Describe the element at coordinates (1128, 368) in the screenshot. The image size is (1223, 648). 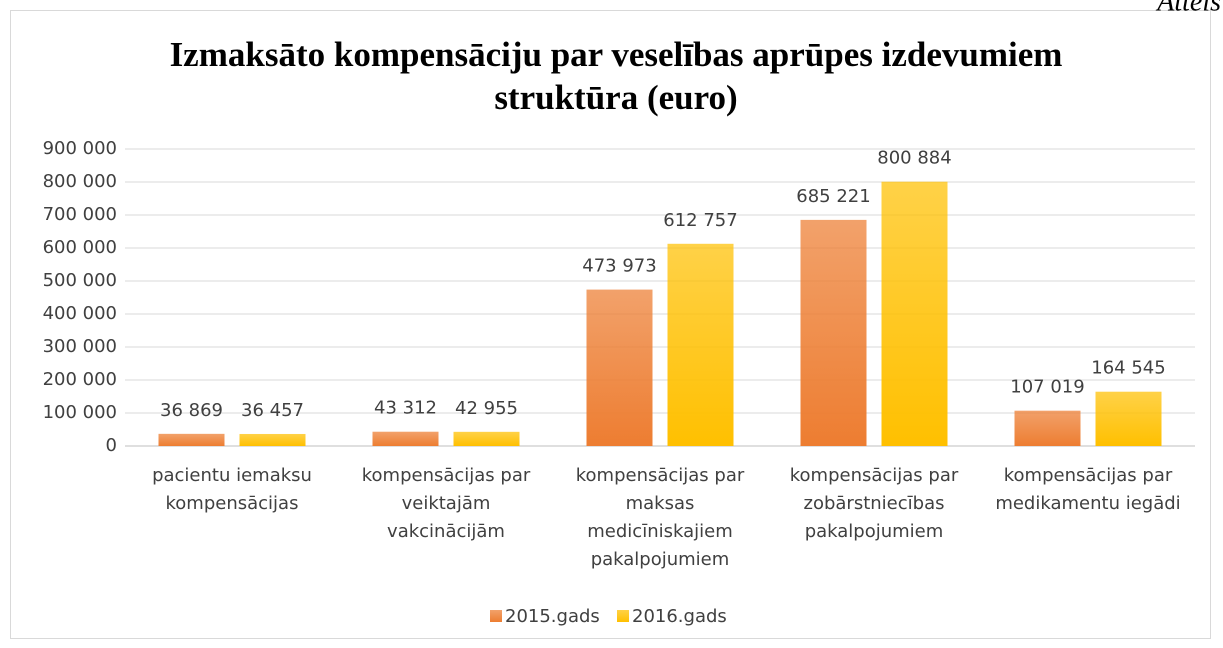
I see `value-label: 164 545` at that location.